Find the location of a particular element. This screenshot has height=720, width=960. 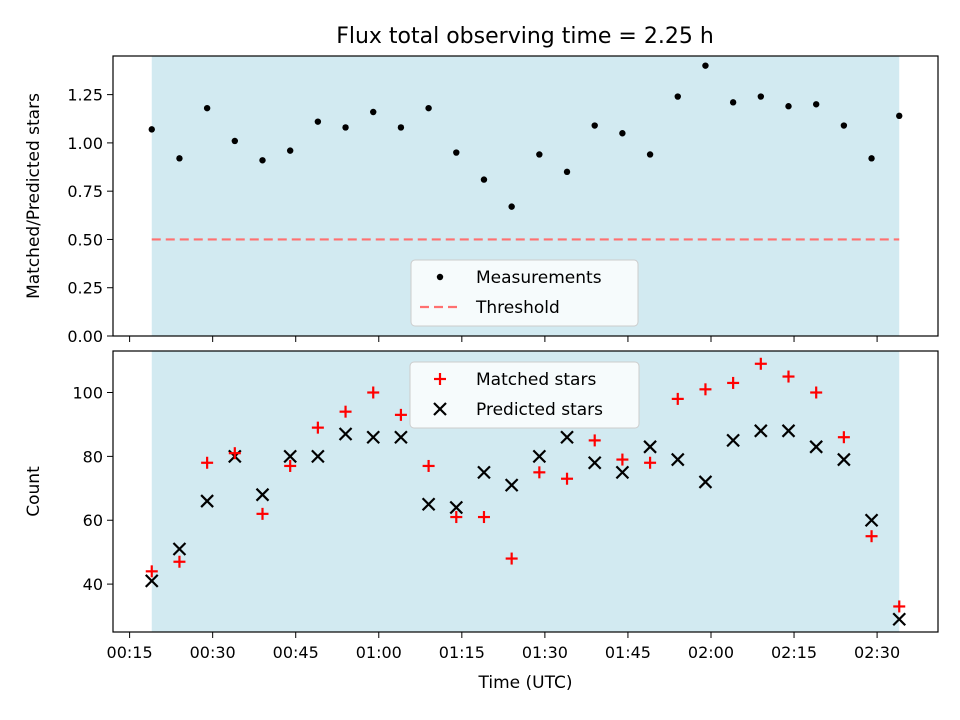

legend-predicted-marker is located at coordinates (440, 409).